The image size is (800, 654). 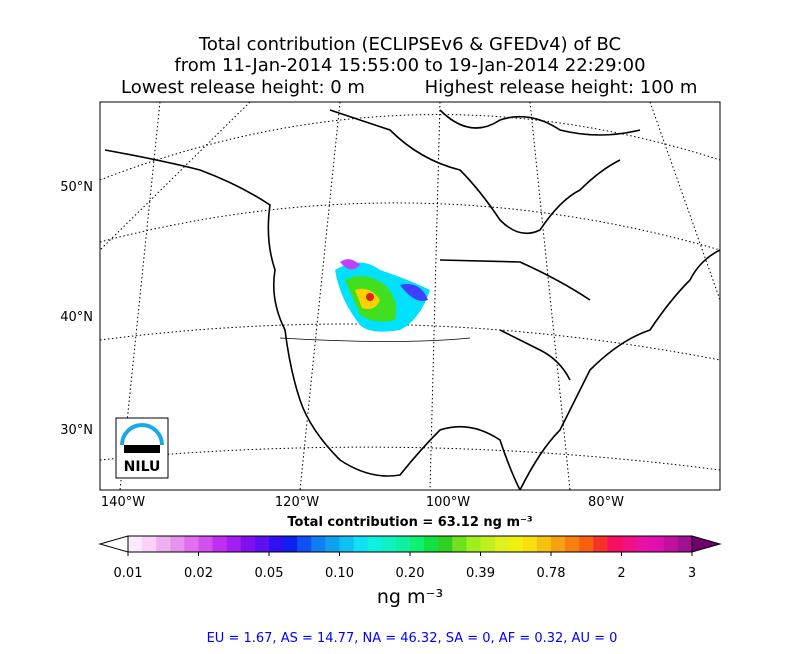 I want to click on logo: NILU, so click(x=142, y=448).